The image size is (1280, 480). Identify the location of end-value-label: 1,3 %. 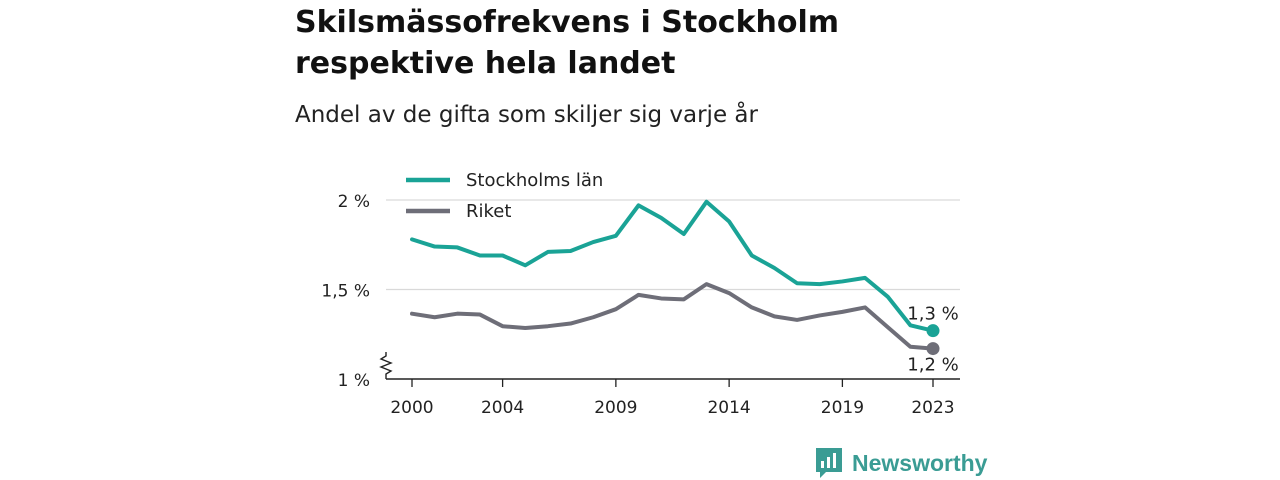
(932, 314).